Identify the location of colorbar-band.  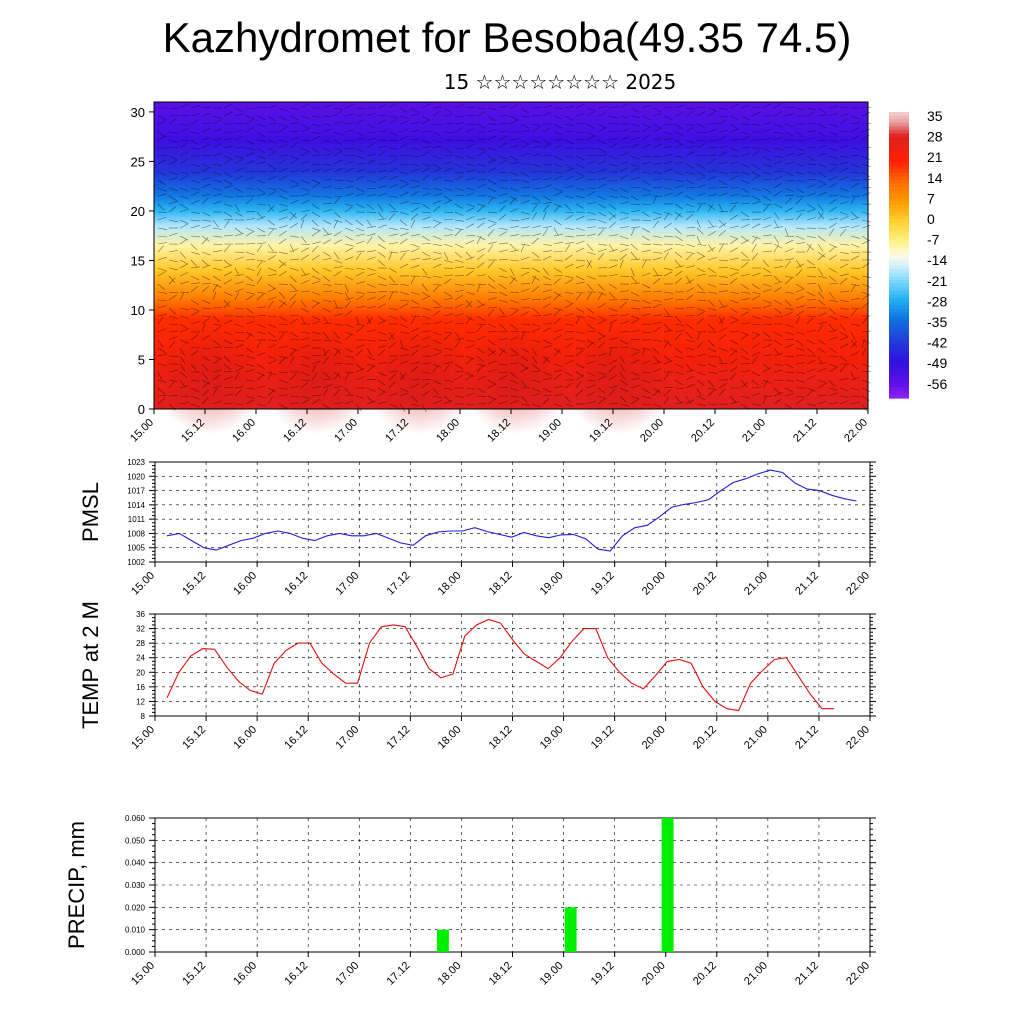
(899, 157).